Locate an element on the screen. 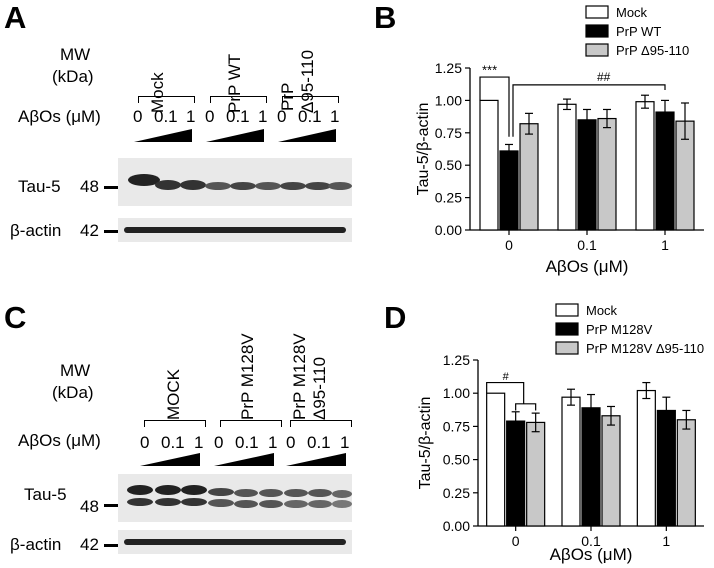 This screenshot has width=714, height=568. kda-label: (kDa) is located at coordinates (73, 392).